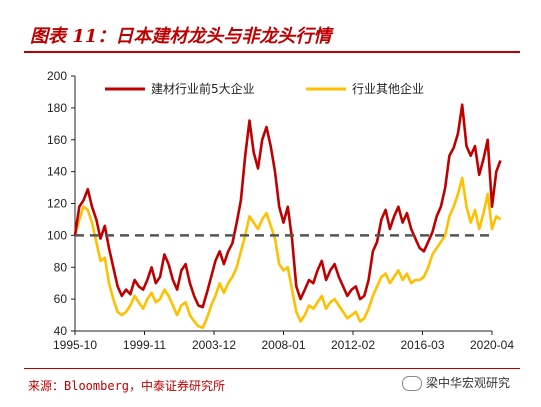 The image size is (541, 407). Describe the element at coordinates (61, 299) in the screenshot. I see `y-tick-label: 60` at that location.